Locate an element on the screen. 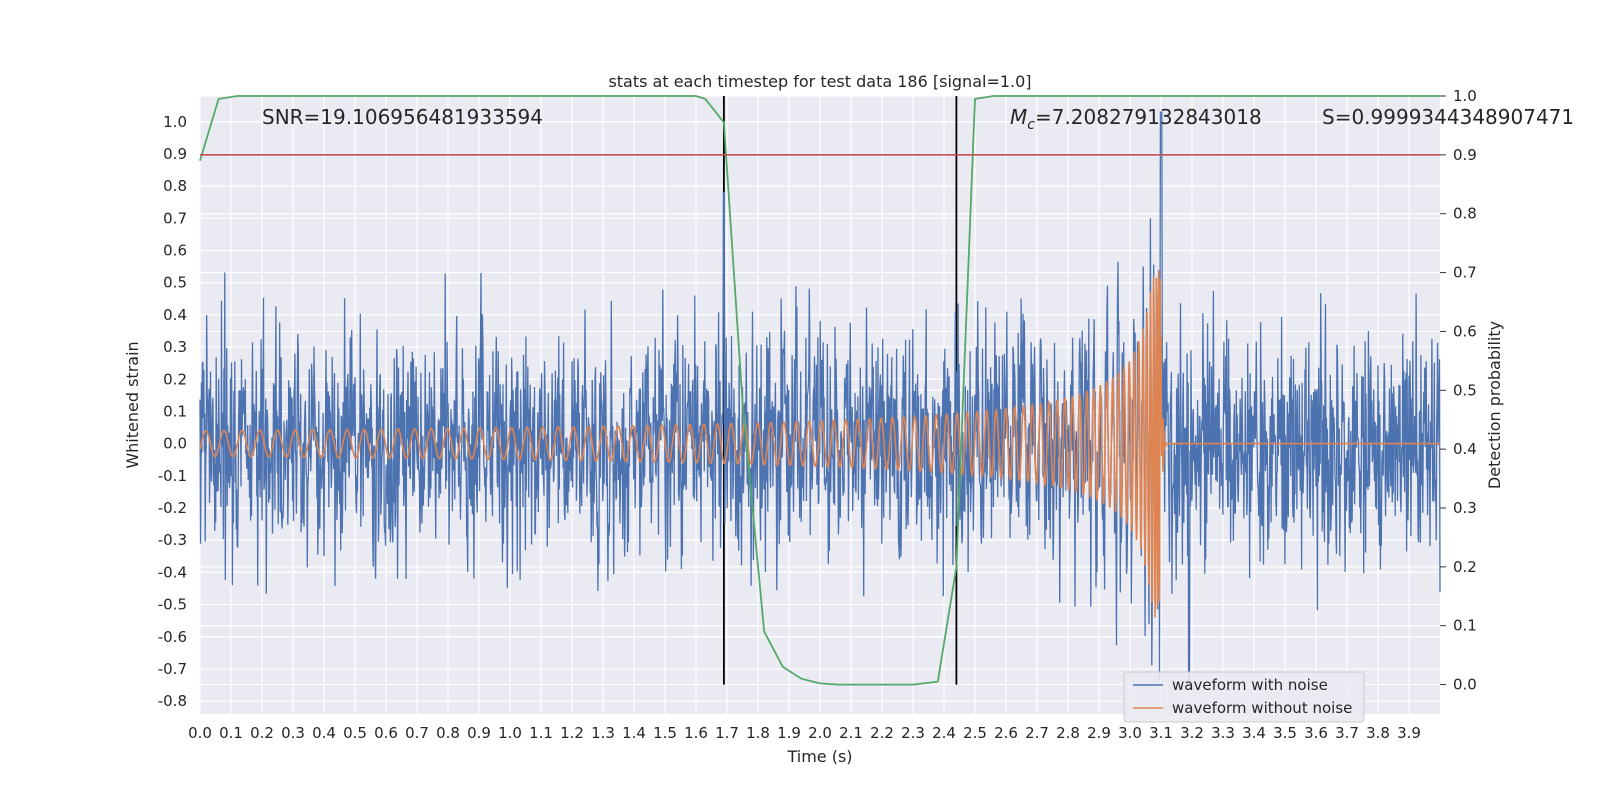 This screenshot has width=1600, height=804. y2-tick-label: 1.0 is located at coordinates (1465, 96).